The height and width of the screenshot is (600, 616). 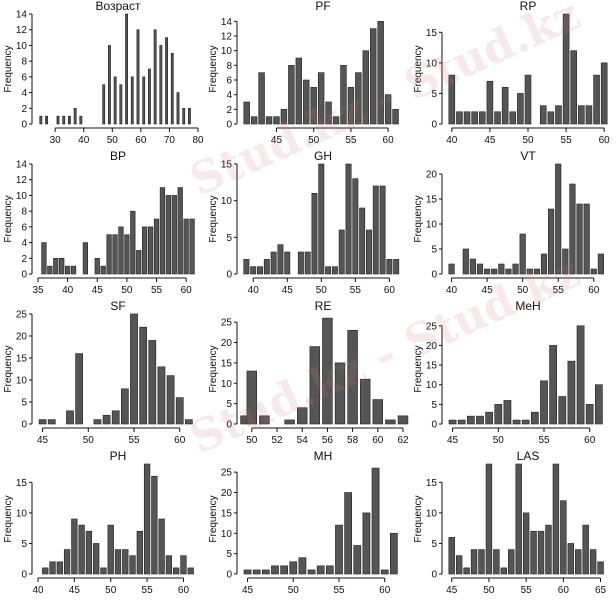 What do you see at coordinates (528, 156) in the screenshot?
I see `histogram-title: VT` at bounding box center [528, 156].